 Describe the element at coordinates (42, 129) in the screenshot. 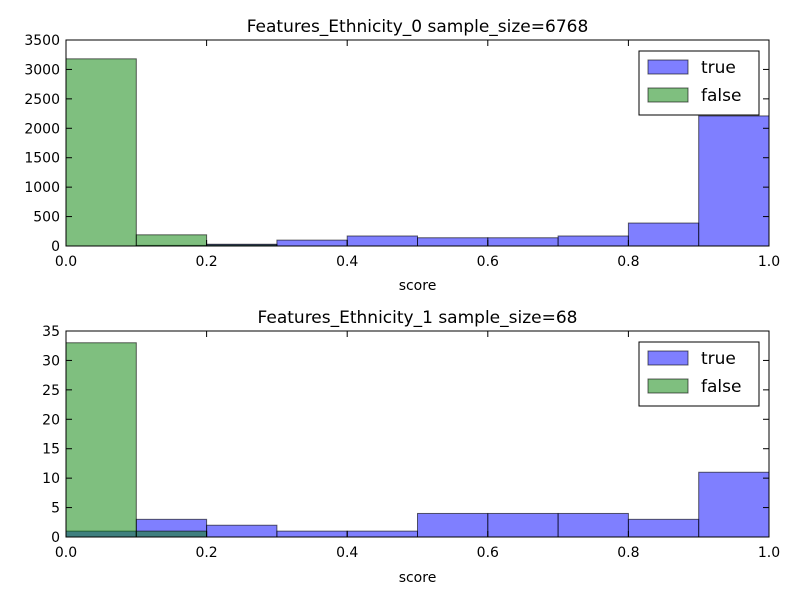

I see `y-tick-label: 2000` at that location.